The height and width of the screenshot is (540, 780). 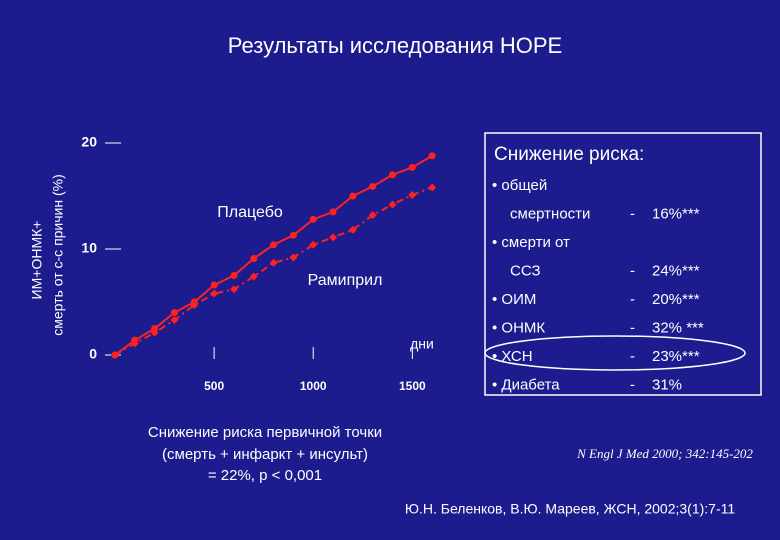 What do you see at coordinates (89, 142) in the screenshot?
I see `y-tick-label: 20` at bounding box center [89, 142].